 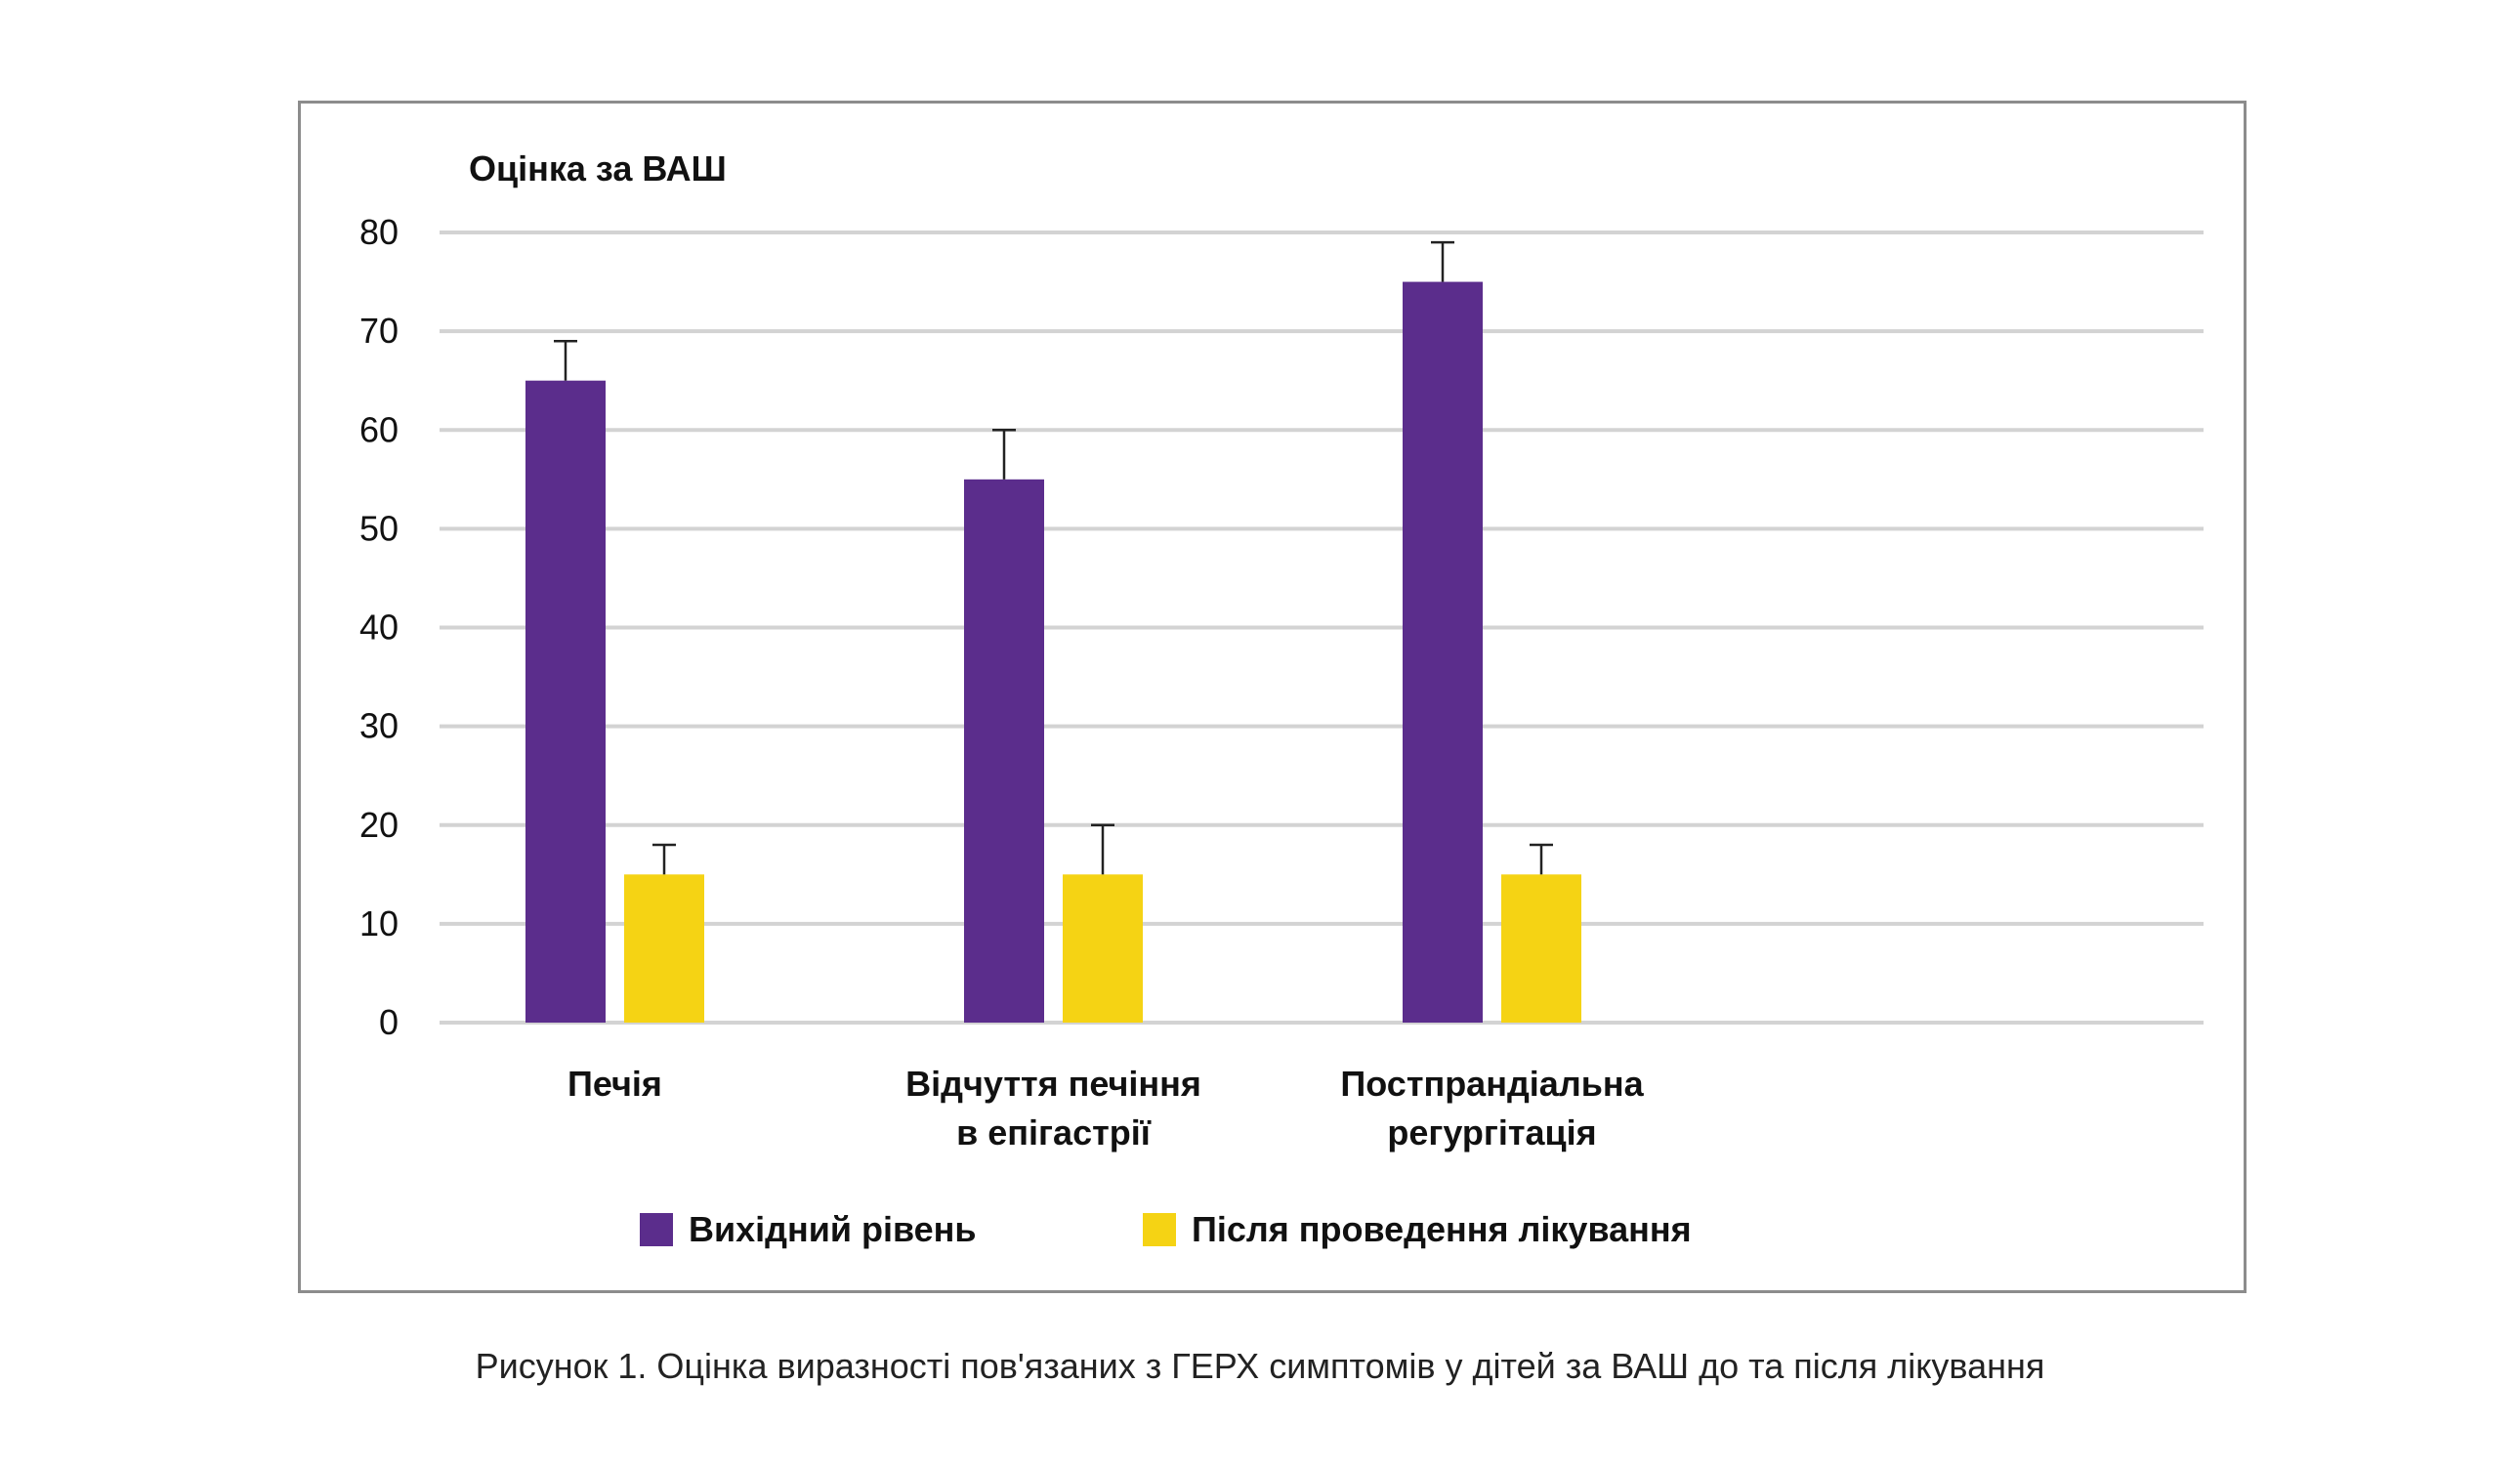 I want to click on y-tick-label: 70, so click(x=379, y=331).